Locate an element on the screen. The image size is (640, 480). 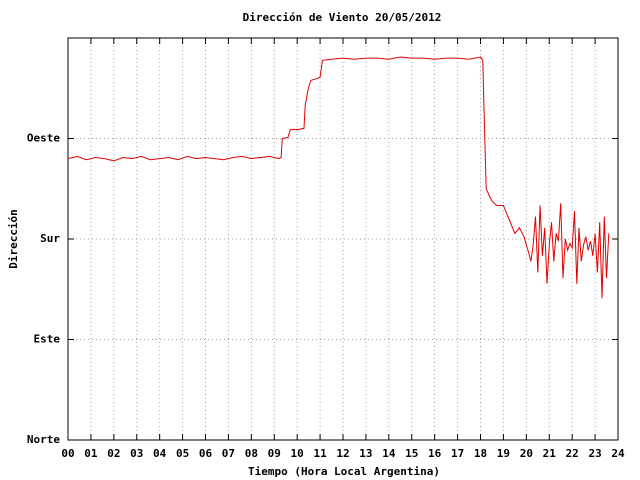
x-tick-label: 23 is located at coordinates (594, 453).